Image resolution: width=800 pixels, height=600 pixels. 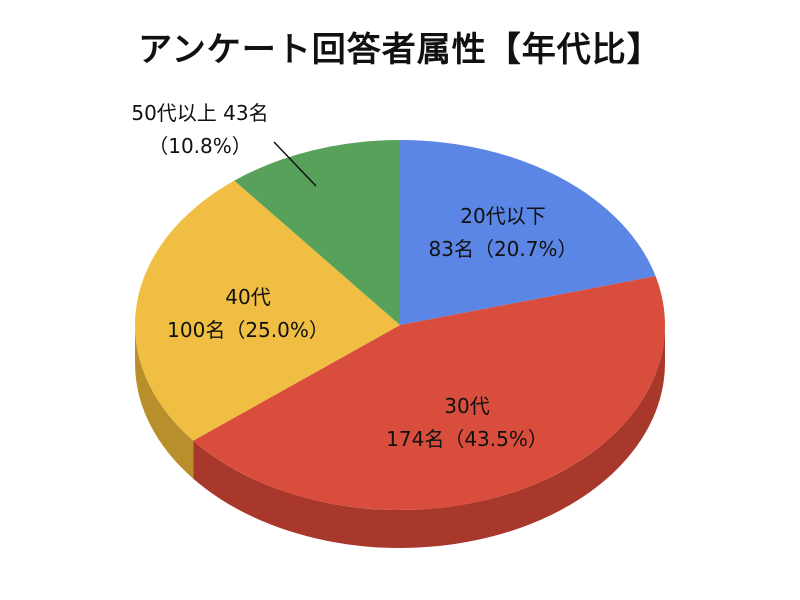 I want to click on slice-40s-side, so click(x=164, y=402).